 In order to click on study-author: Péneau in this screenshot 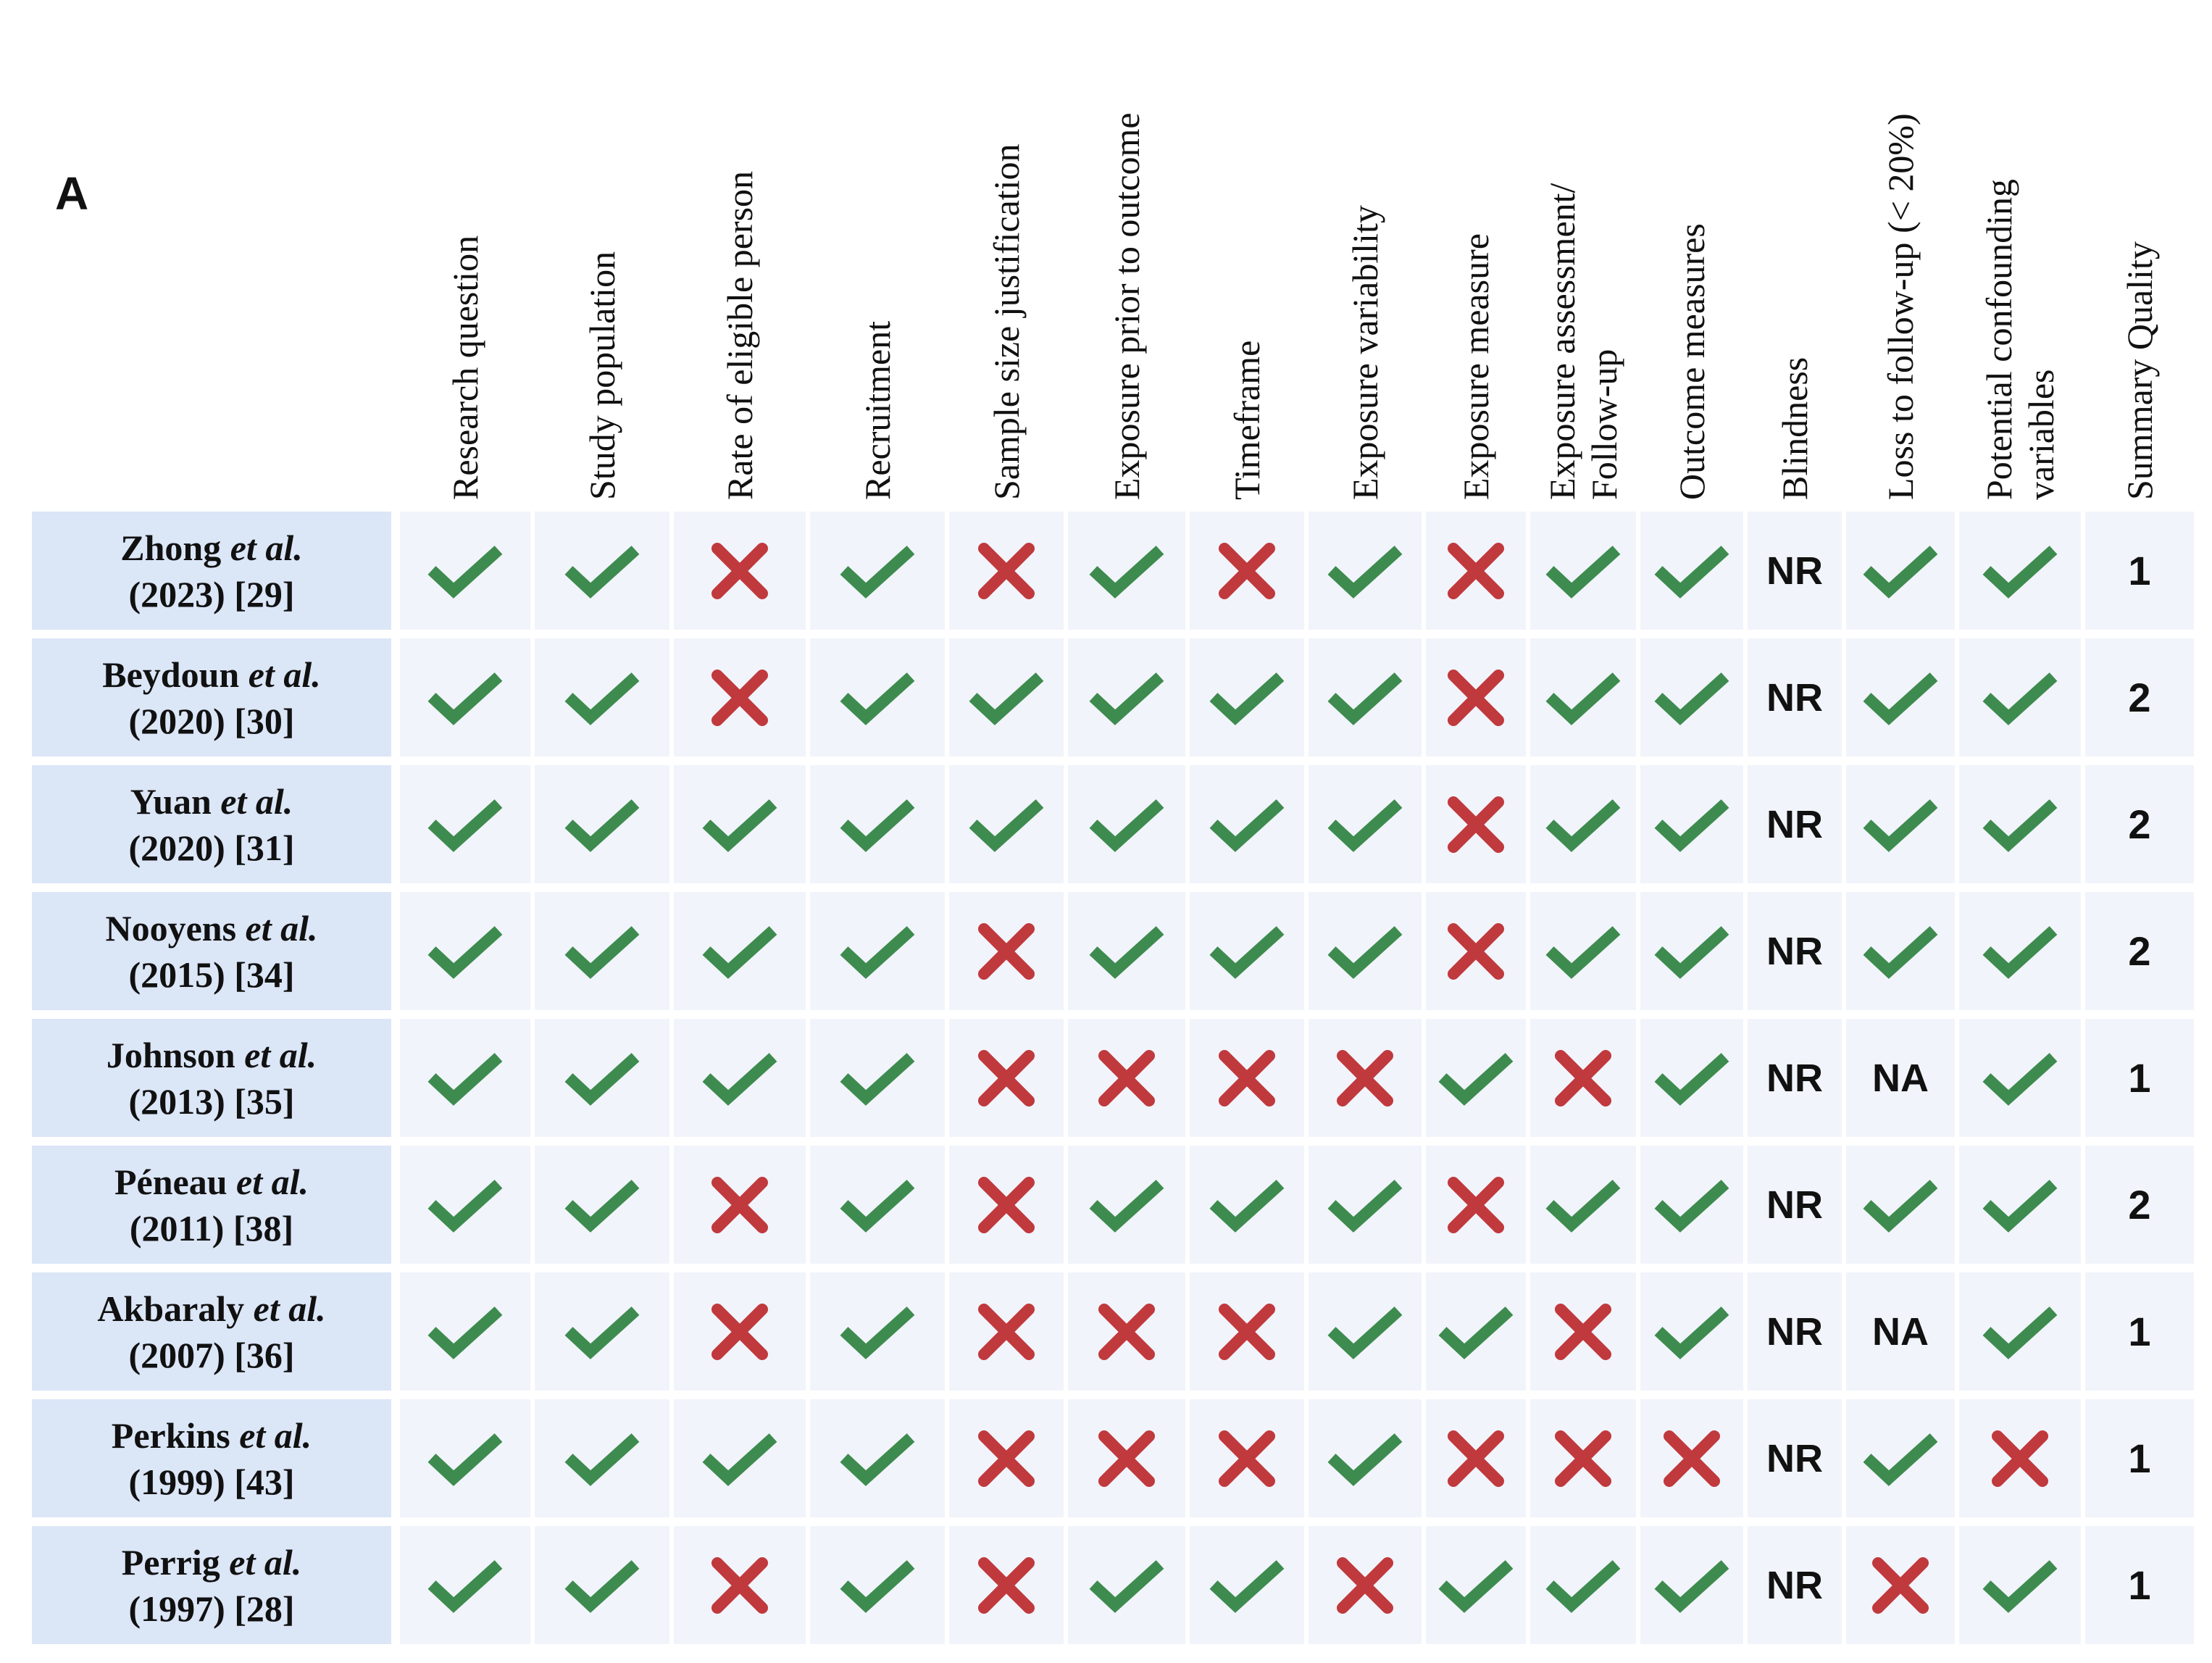, I will do `click(175, 1181)`.